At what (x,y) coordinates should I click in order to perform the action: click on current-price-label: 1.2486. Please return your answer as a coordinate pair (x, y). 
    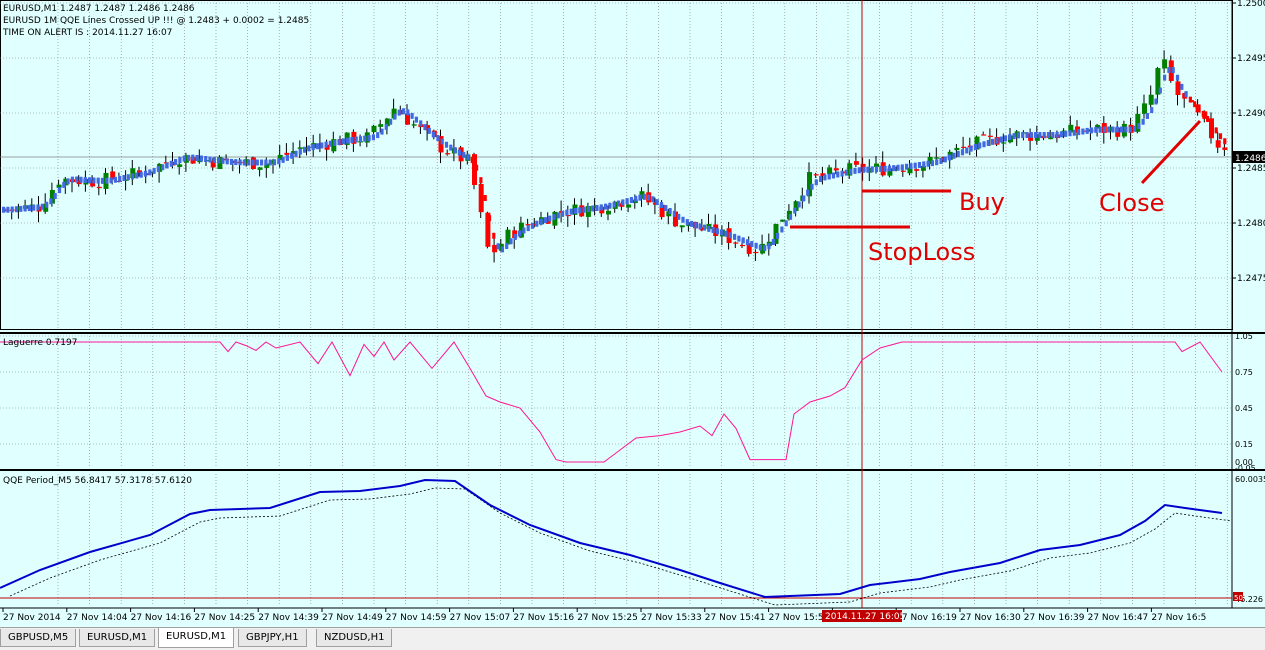
    Looking at the image, I should click on (1250, 159).